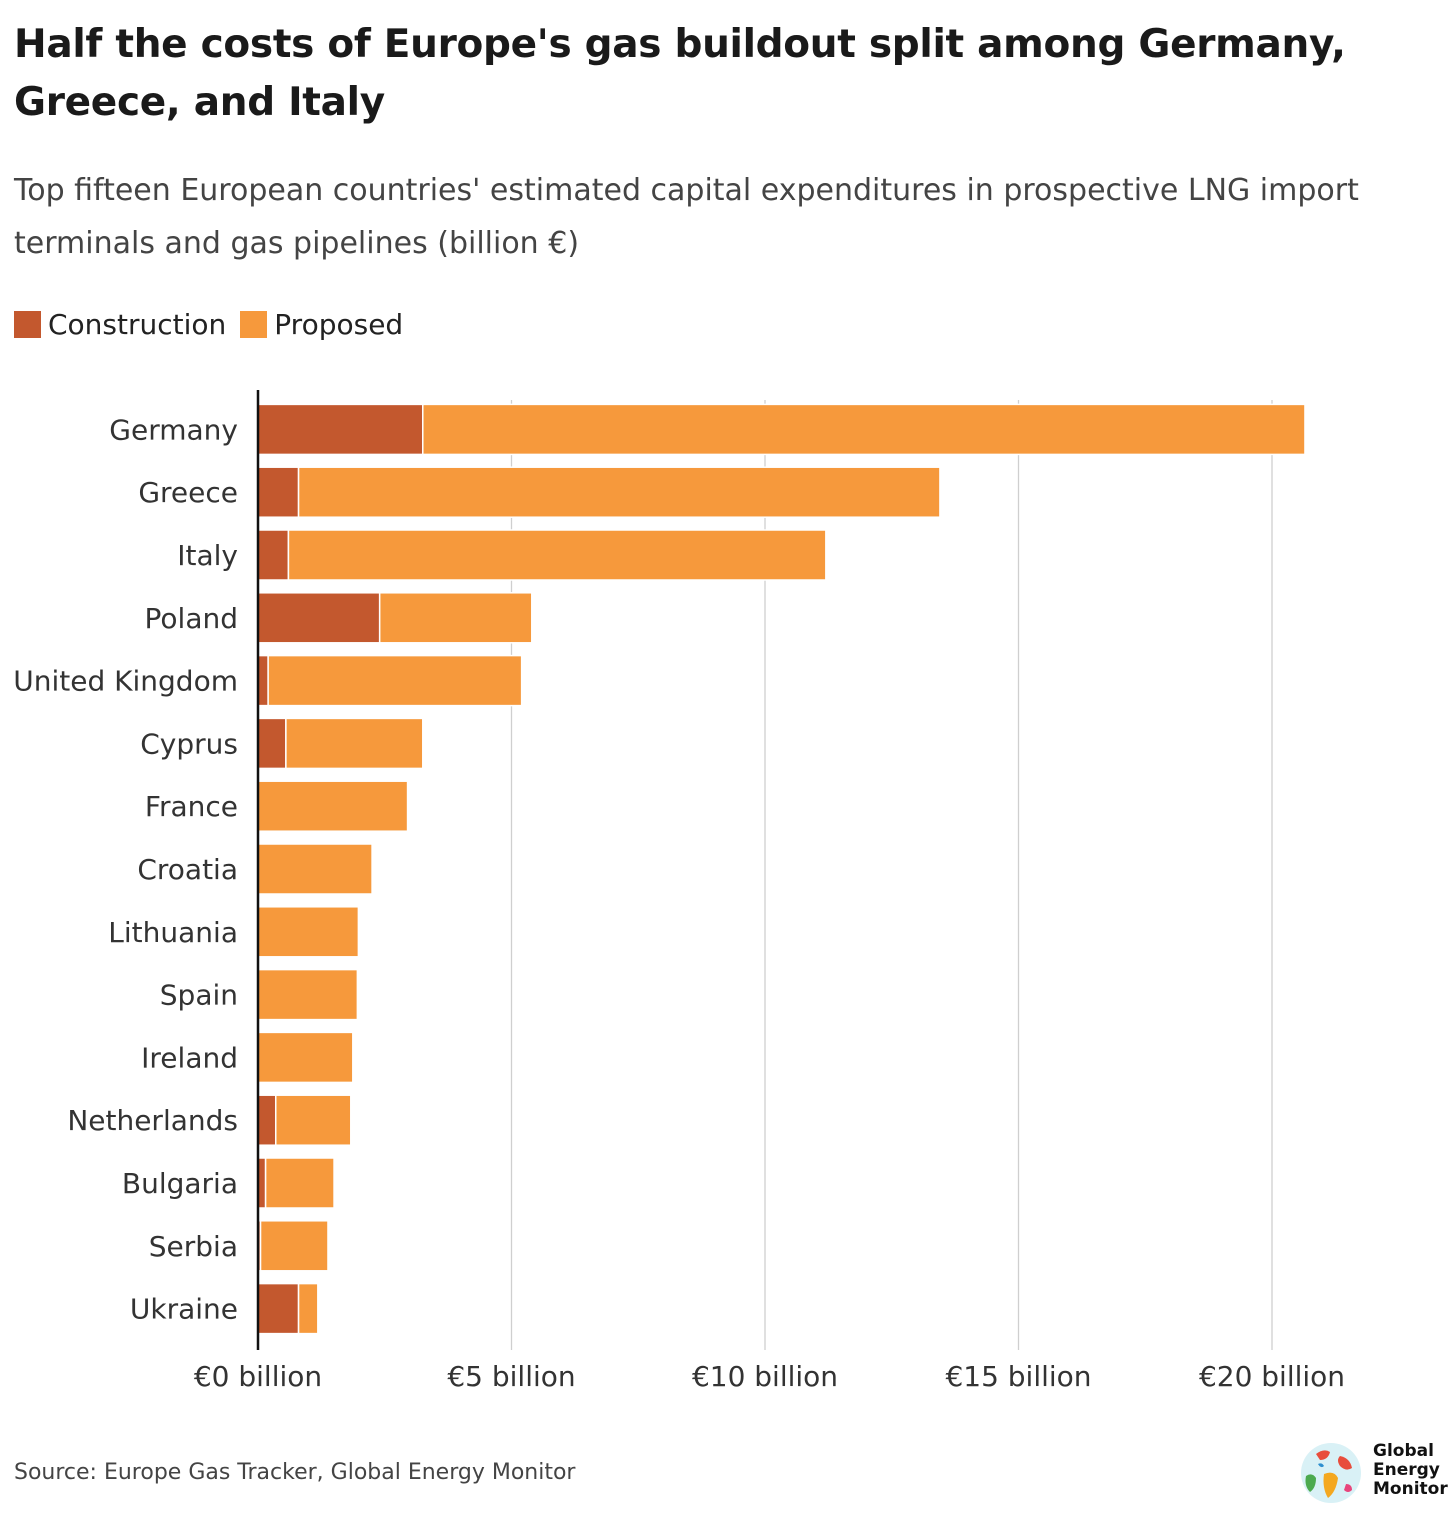 This screenshot has height=1526, width=1456. I want to click on legend-item-construction: Construction, so click(120, 324).